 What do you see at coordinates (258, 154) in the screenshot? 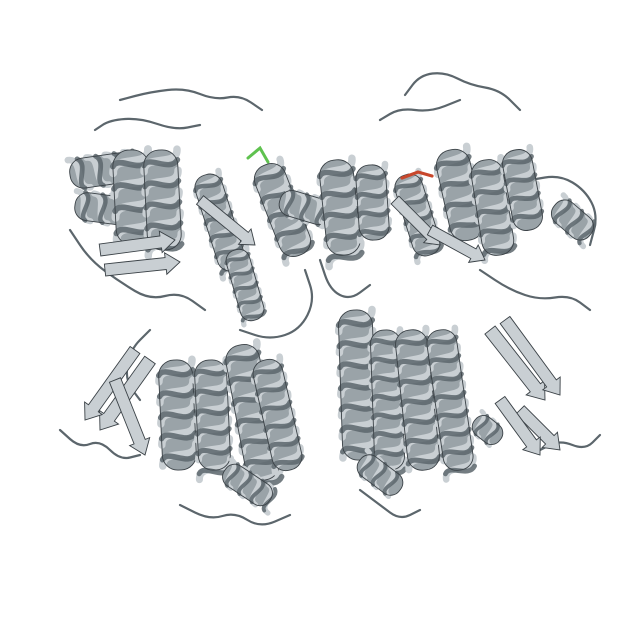
I see `green-residue` at bounding box center [258, 154].